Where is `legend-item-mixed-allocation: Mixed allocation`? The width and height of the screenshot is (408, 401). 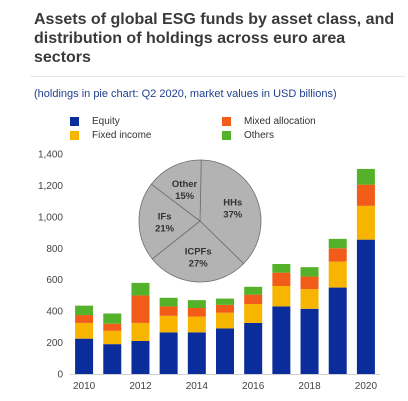
legend-item-mixed-allocation: Mixed allocation is located at coordinates (269, 121).